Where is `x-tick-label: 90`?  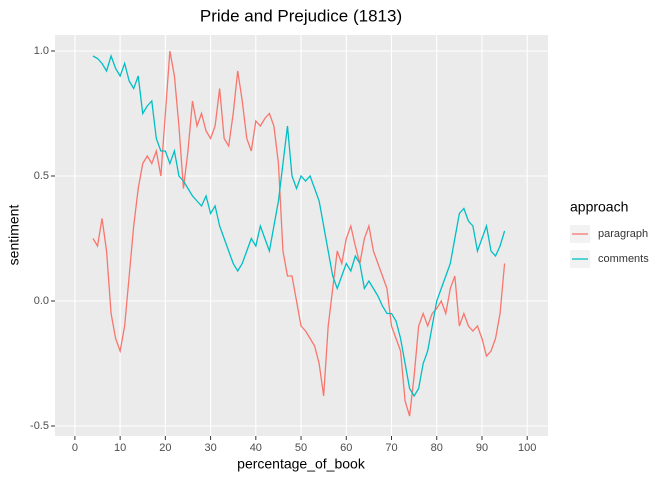
x-tick-label: 90 is located at coordinates (482, 448).